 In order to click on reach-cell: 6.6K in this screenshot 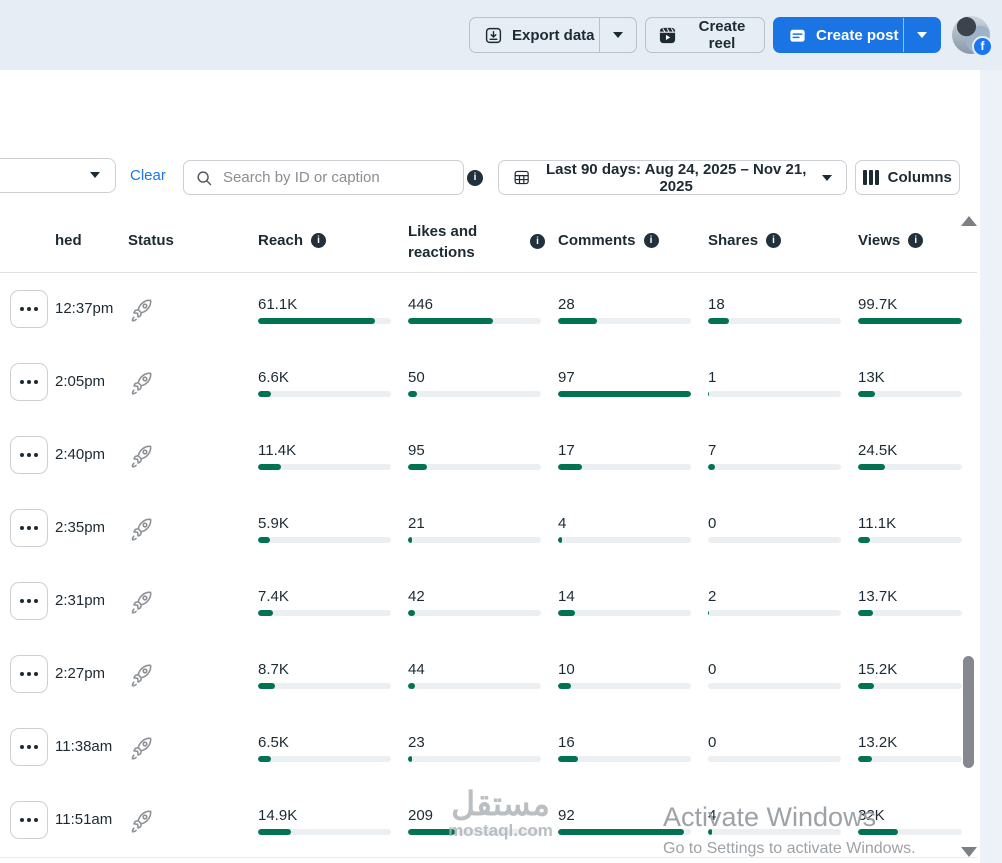, I will do `click(324, 382)`.